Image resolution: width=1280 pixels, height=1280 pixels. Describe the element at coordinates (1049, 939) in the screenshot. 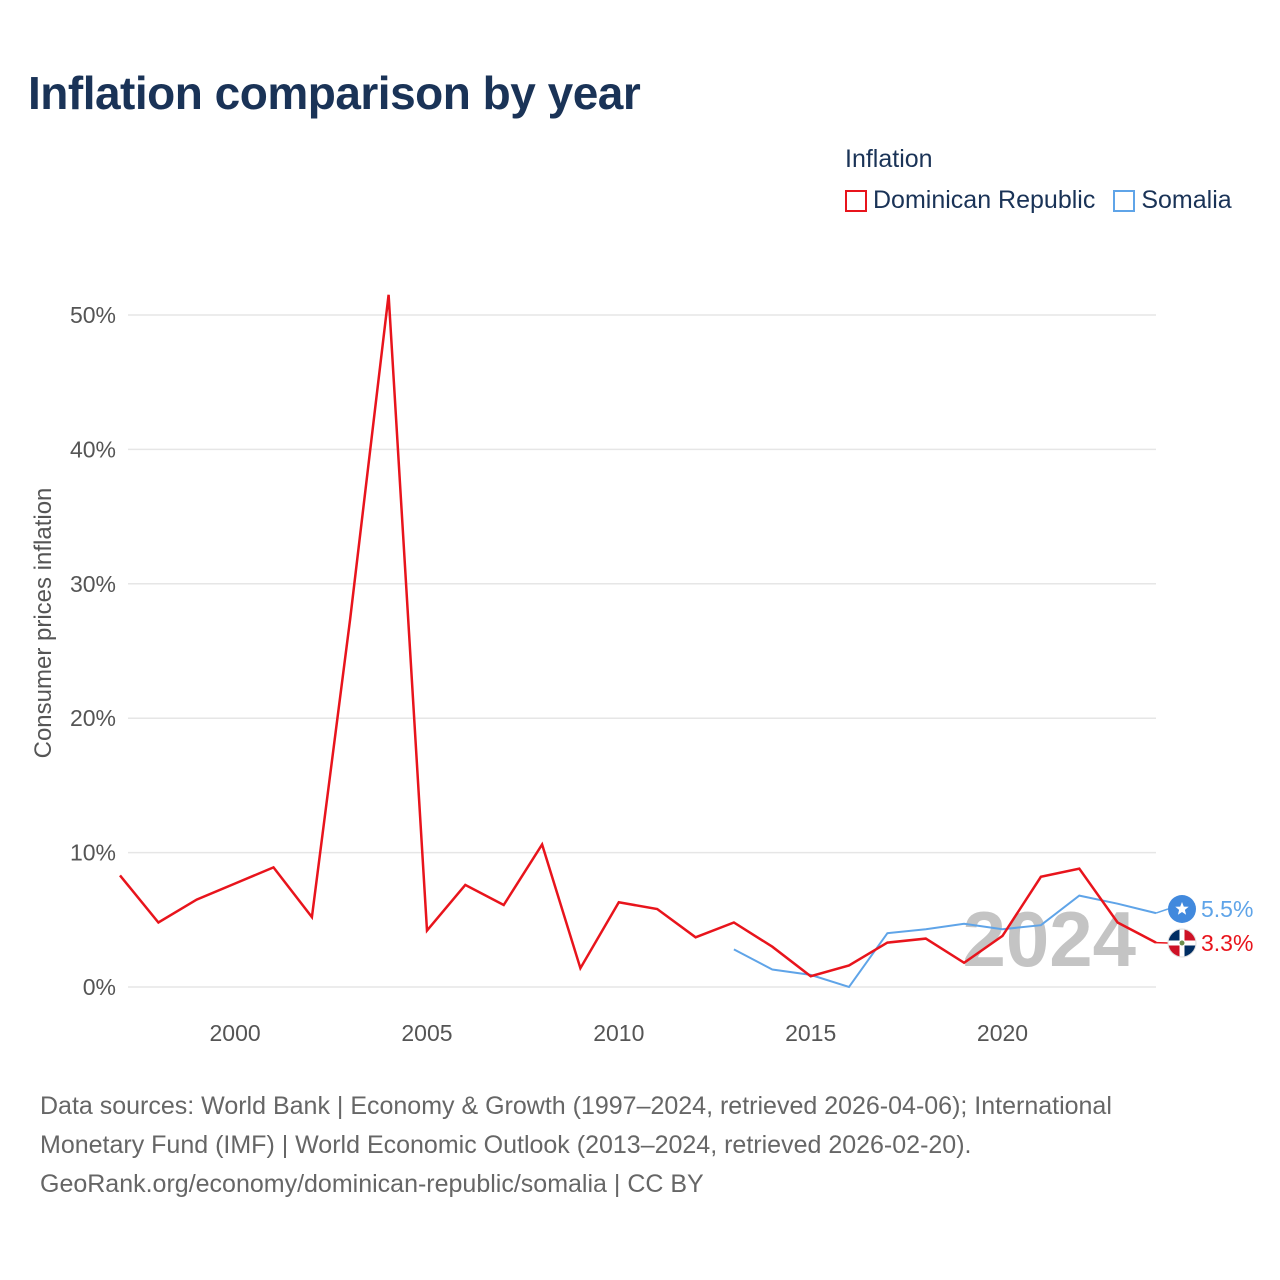

I see `year-watermark: 2024` at that location.